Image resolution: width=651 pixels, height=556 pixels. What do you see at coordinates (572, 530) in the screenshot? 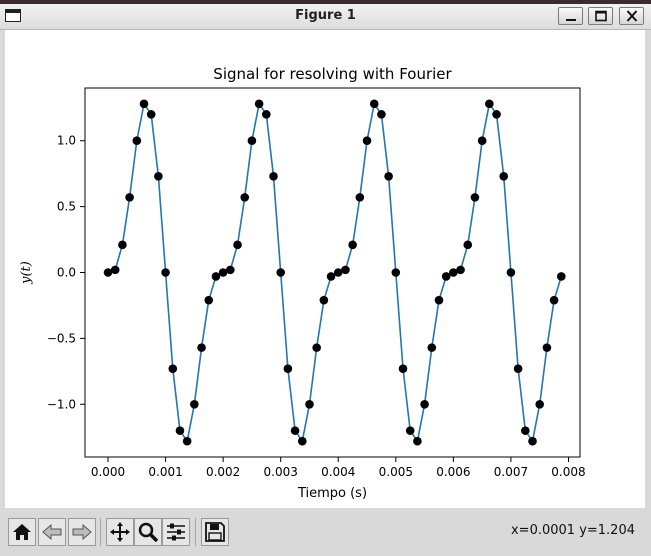
I see `cursor-coordinates: x=0.0001 y=1.204` at bounding box center [572, 530].